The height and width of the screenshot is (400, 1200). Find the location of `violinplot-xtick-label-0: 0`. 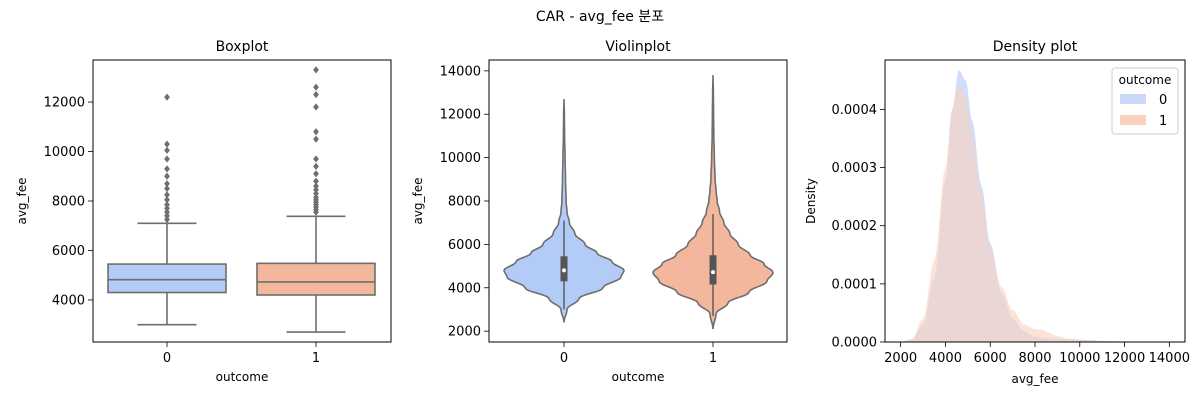

violinplot-xtick-label-0: 0 is located at coordinates (564, 358).